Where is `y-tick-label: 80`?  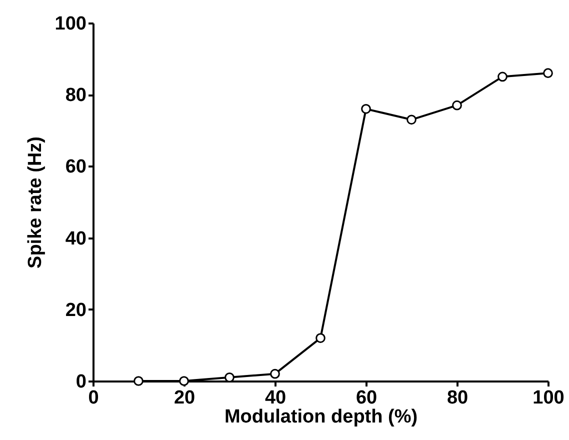 y-tick-label: 80 is located at coordinates (75, 95).